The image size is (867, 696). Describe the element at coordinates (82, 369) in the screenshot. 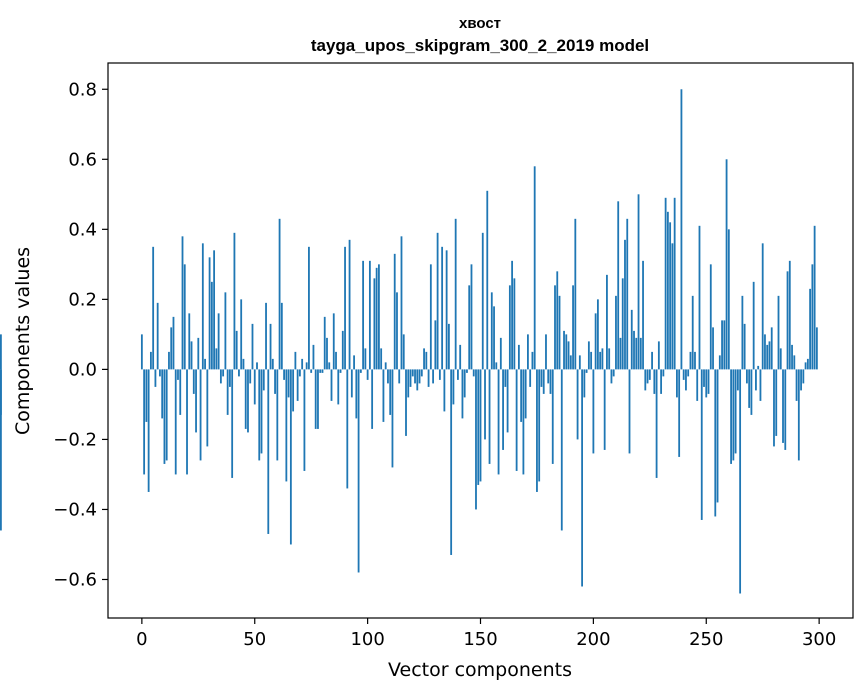

I see `y-tick-label: 0.0` at that location.